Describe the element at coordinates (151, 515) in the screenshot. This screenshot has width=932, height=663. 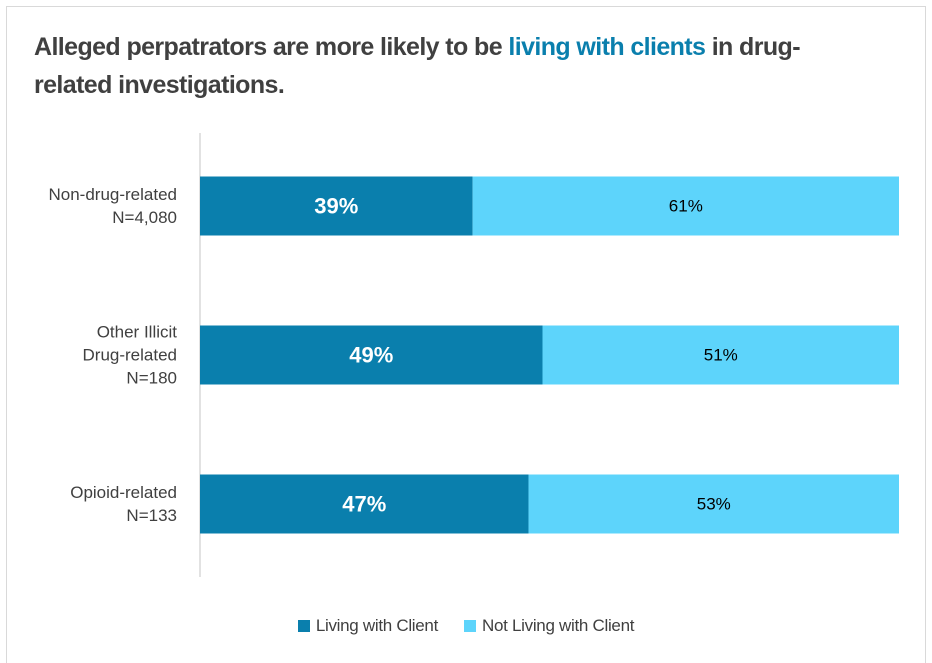
I see `category-label-line: N=133` at that location.